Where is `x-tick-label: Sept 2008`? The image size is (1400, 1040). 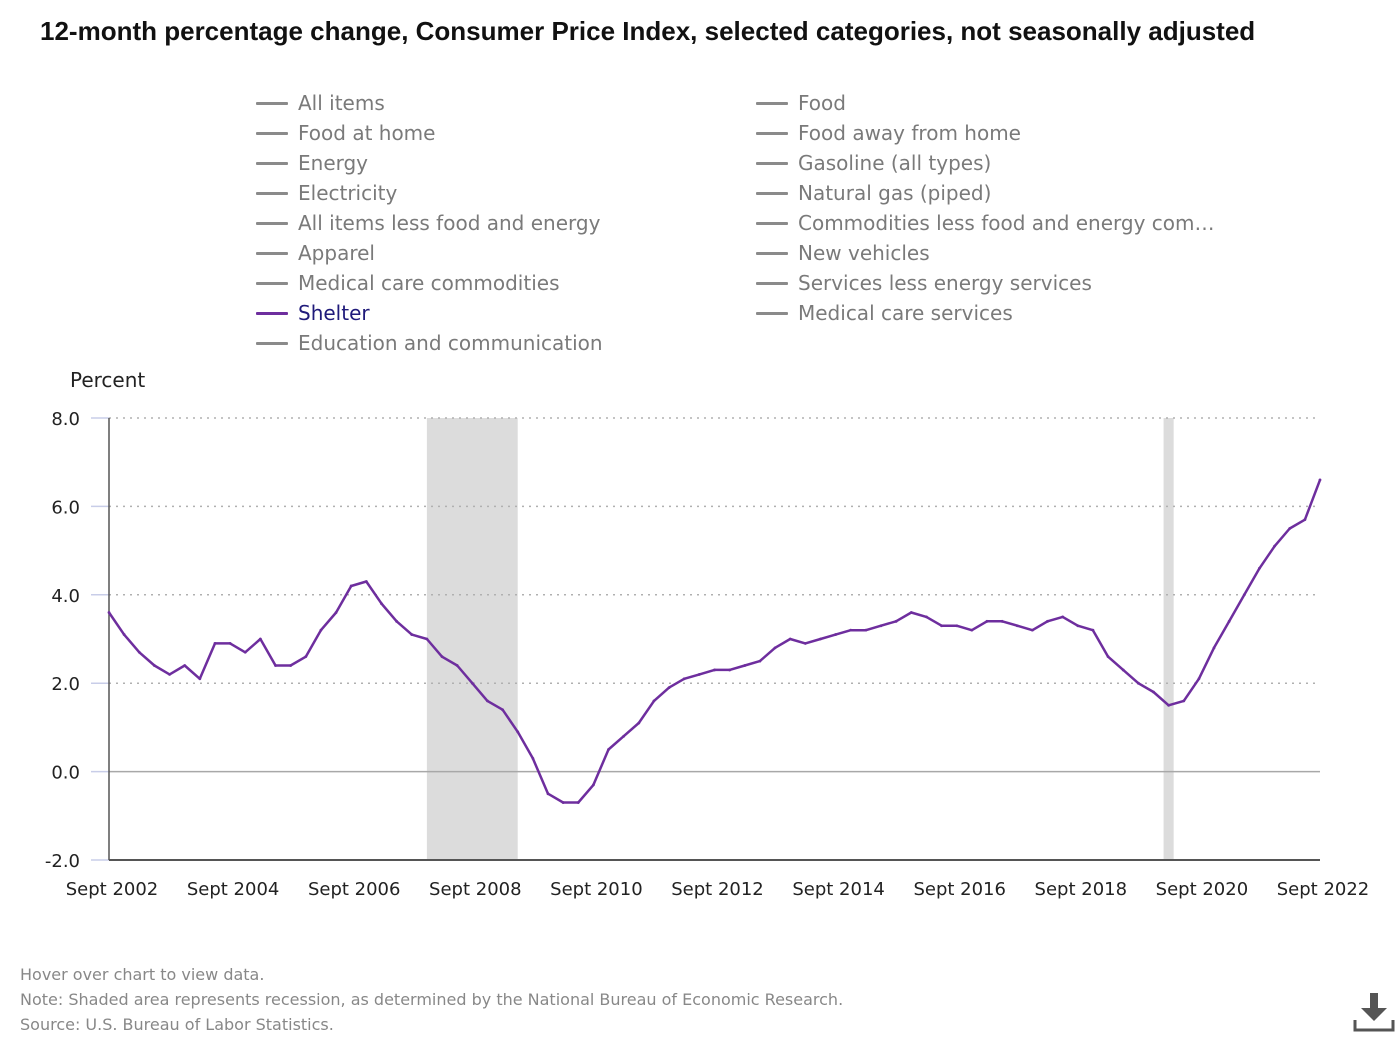
x-tick-label: Sept 2008 is located at coordinates (475, 889).